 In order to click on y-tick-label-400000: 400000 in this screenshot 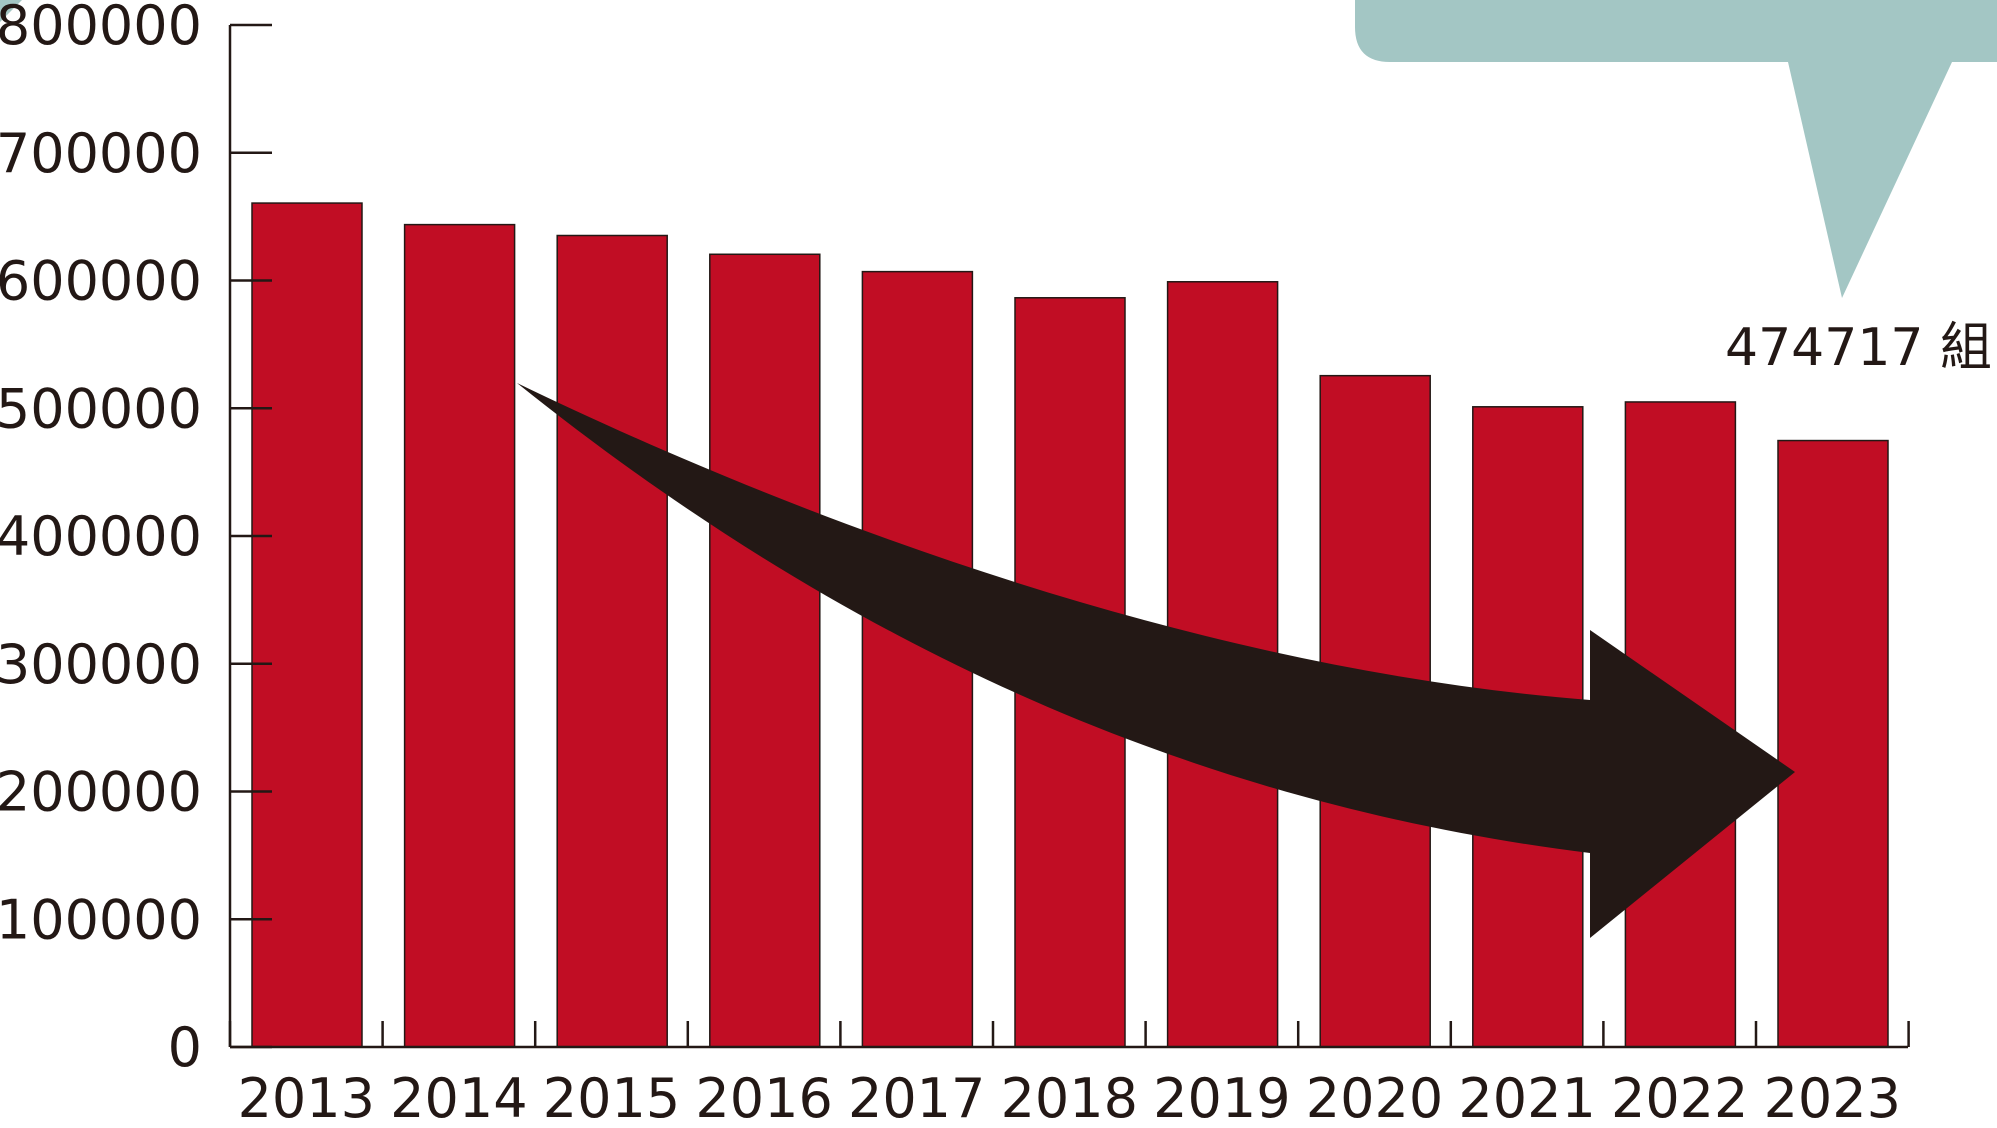, I will do `click(101, 536)`.